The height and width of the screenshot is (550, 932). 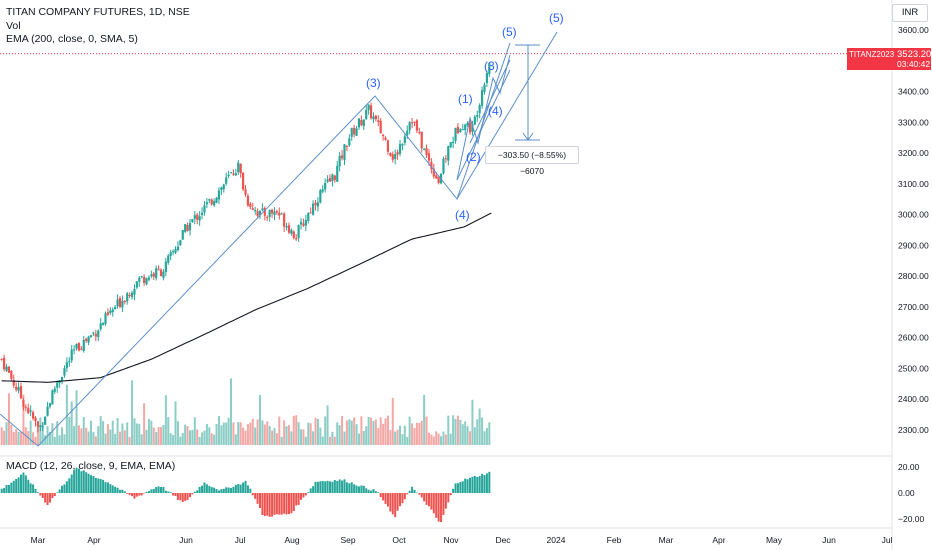 I want to click on measure-label: −303.50 (−8.55%) −6070, so click(x=532, y=161).